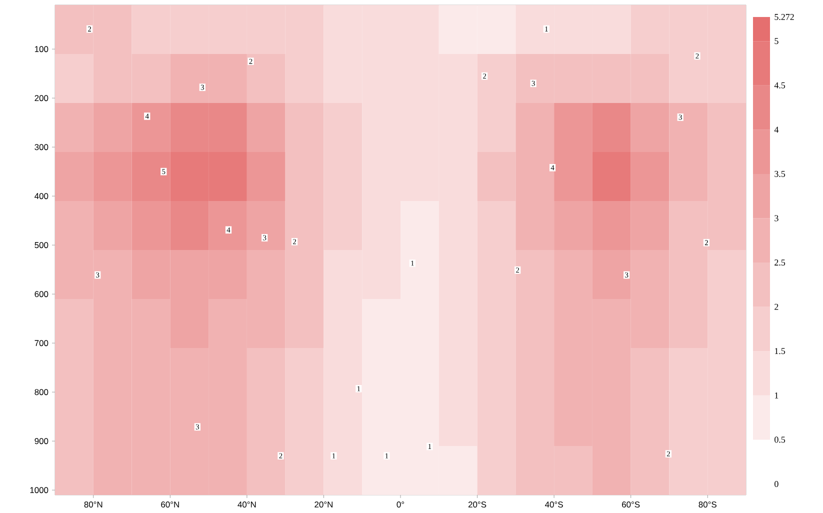  I want to click on y-tick-label: 500, so click(41, 245).